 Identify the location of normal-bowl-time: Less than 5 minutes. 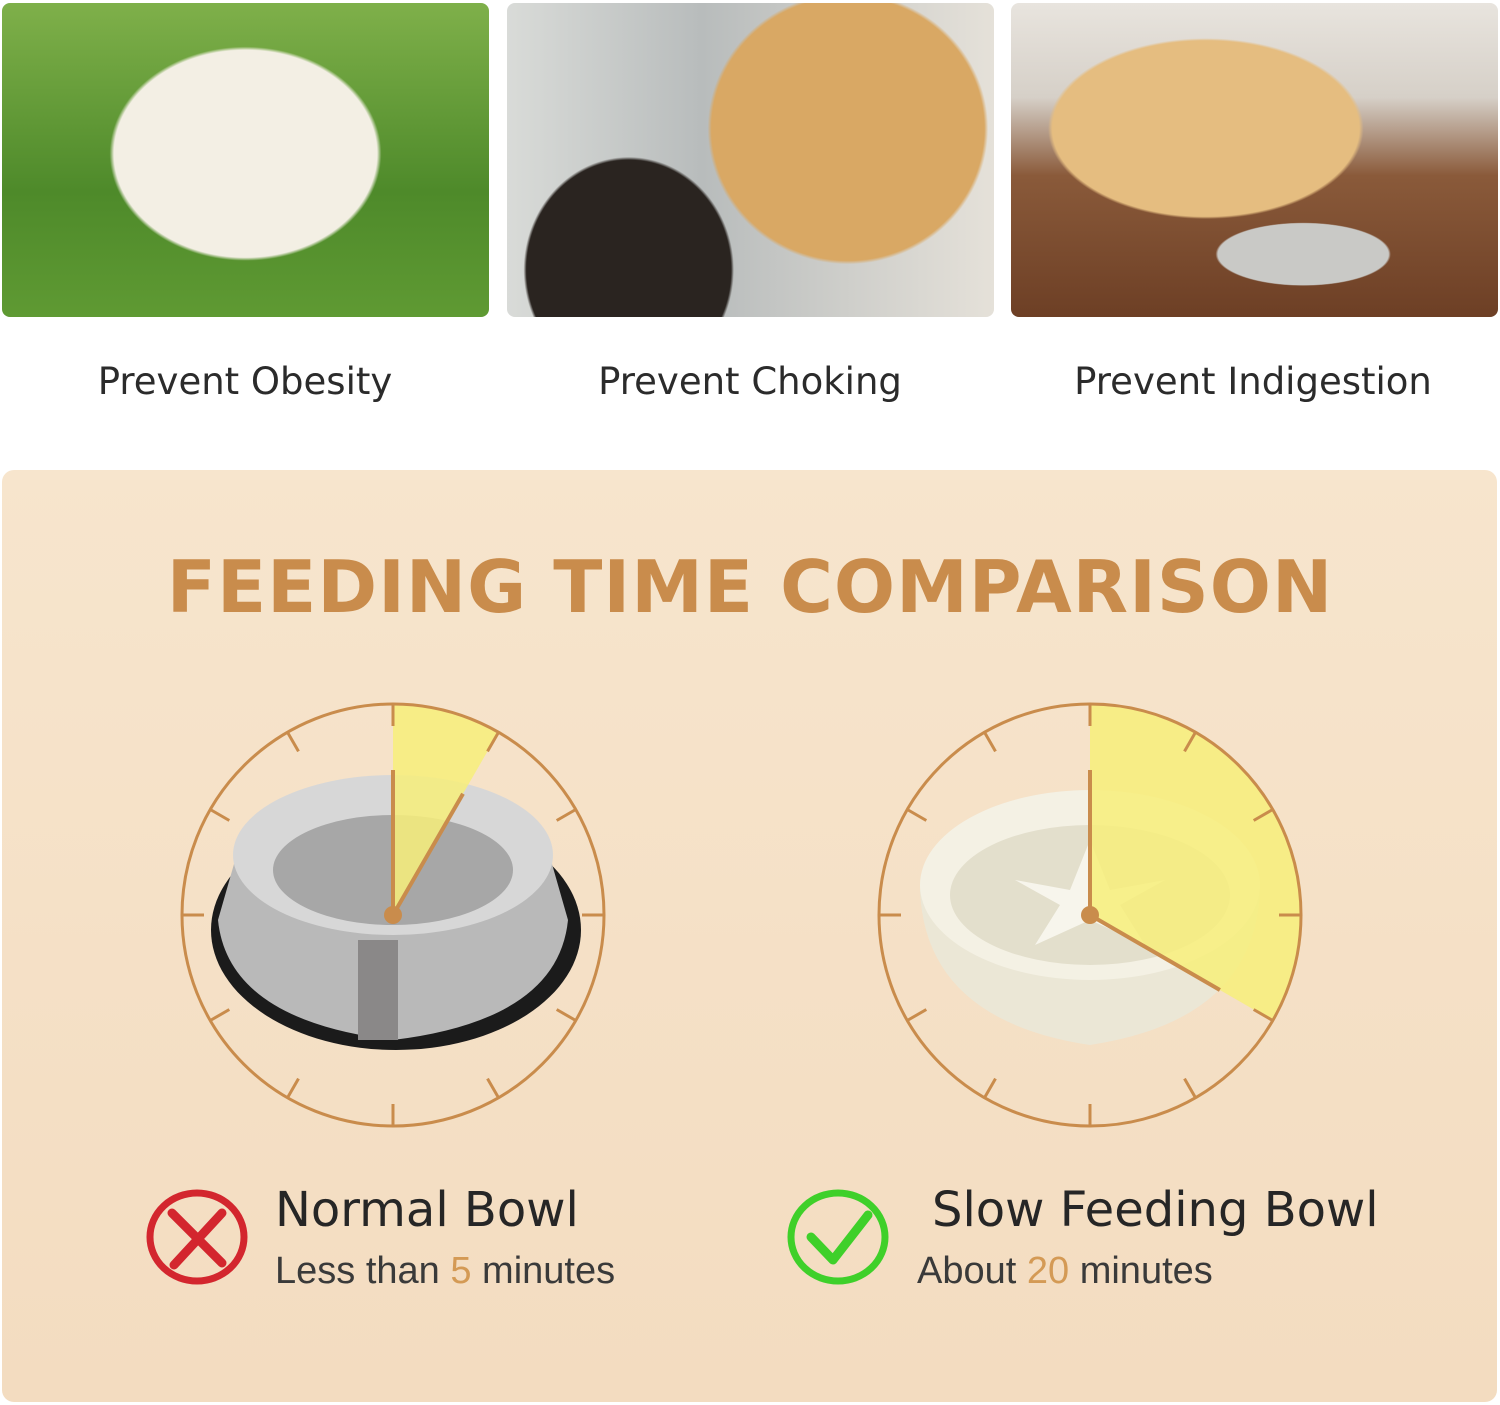
(445, 1271).